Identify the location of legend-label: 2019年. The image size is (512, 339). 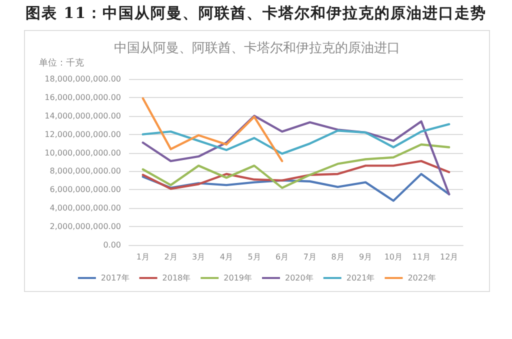
(238, 278).